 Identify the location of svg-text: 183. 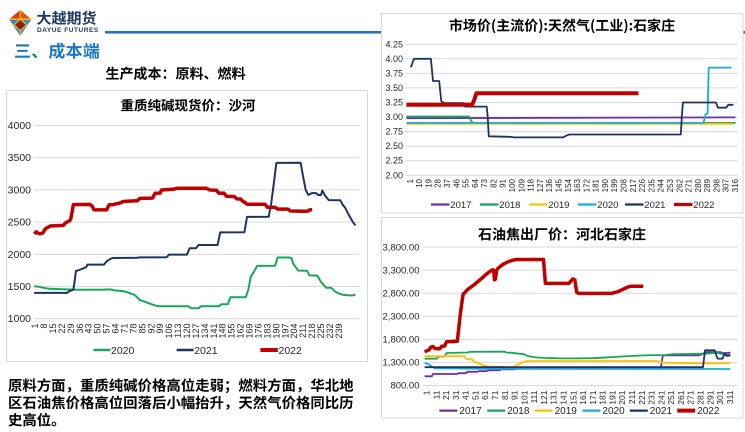
(267, 331).